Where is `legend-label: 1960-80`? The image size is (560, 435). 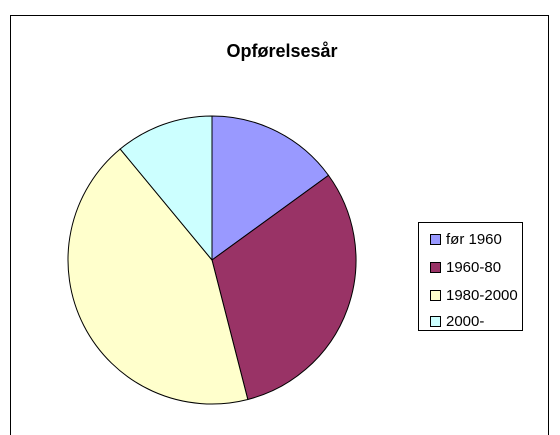
legend-label: 1960-80 is located at coordinates (473, 267).